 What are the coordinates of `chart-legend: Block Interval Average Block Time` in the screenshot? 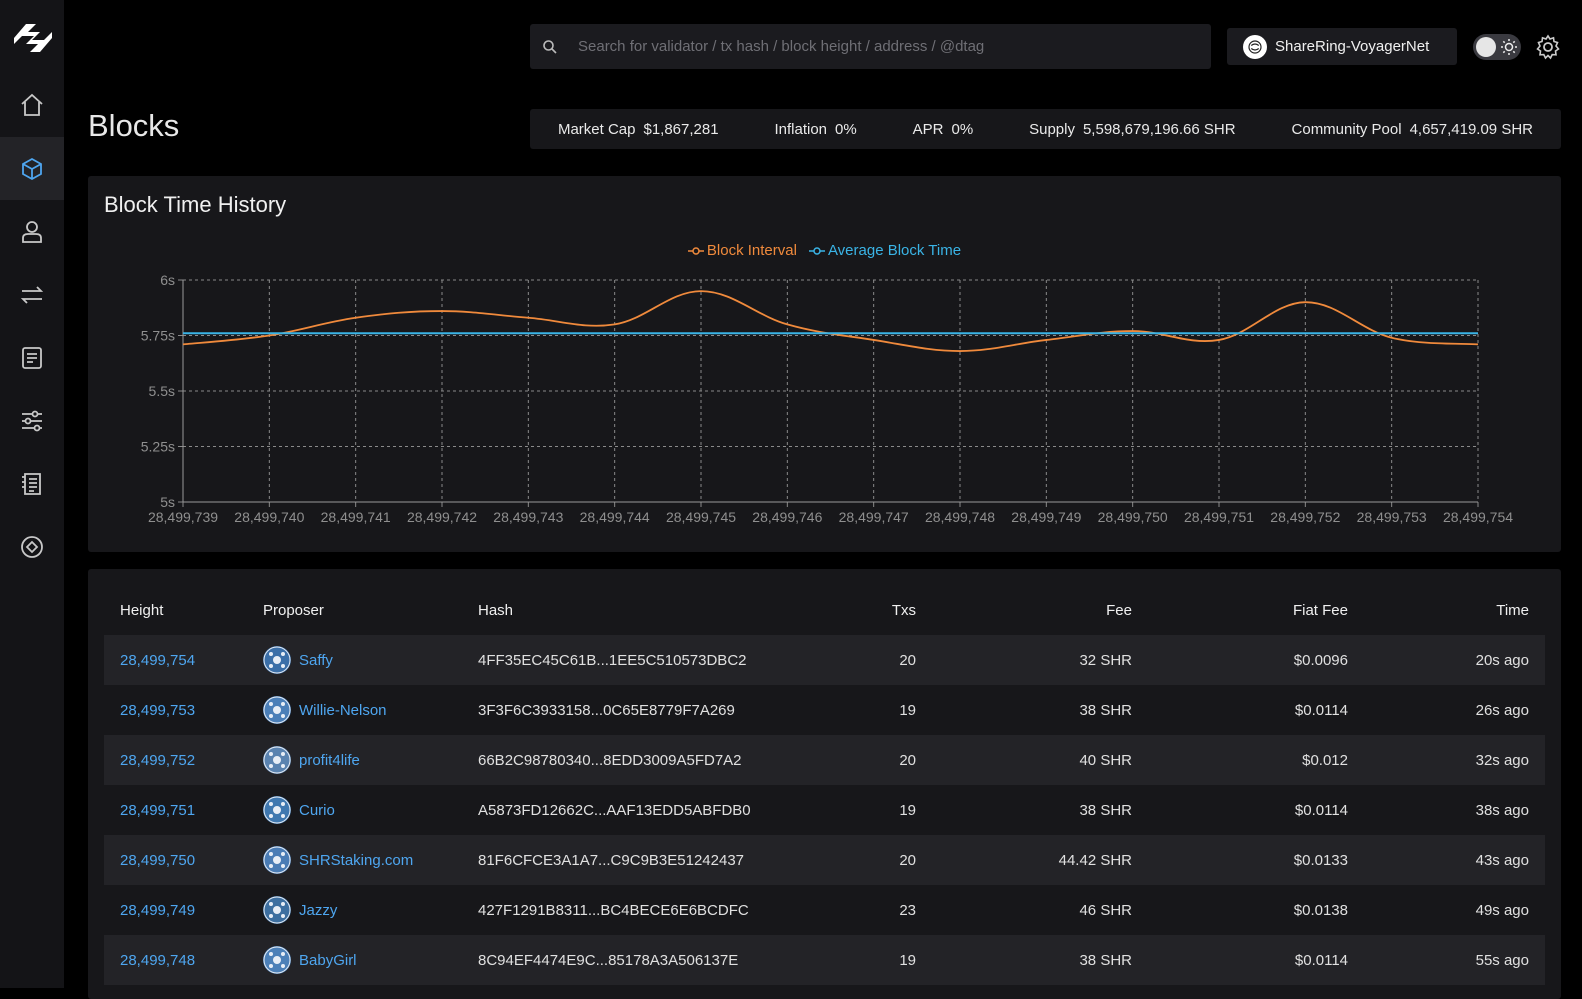 It's located at (824, 250).